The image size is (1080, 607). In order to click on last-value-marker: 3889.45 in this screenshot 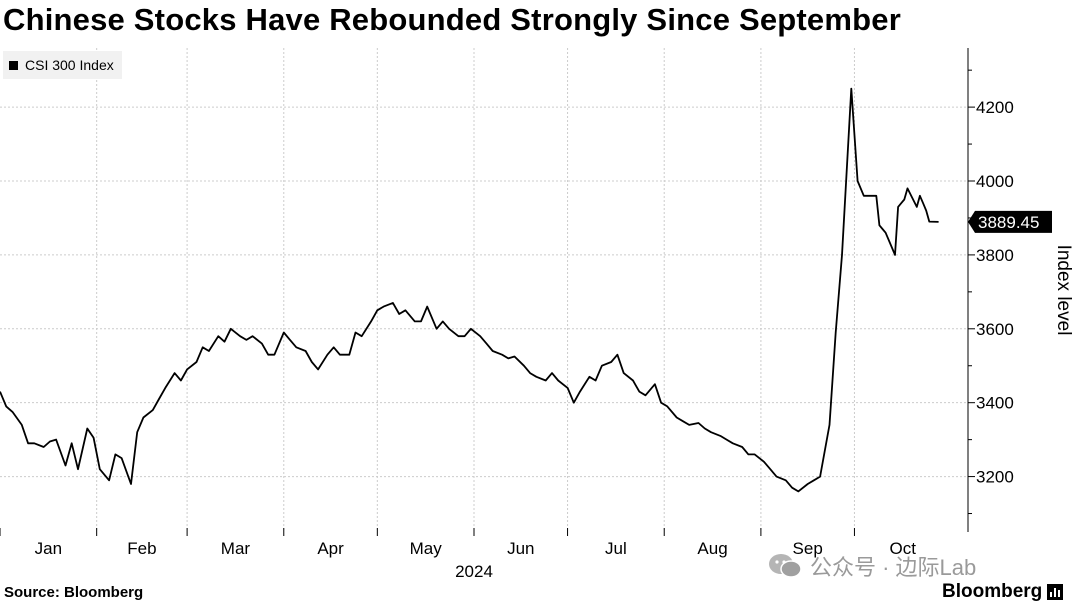, I will do `click(1010, 221)`.